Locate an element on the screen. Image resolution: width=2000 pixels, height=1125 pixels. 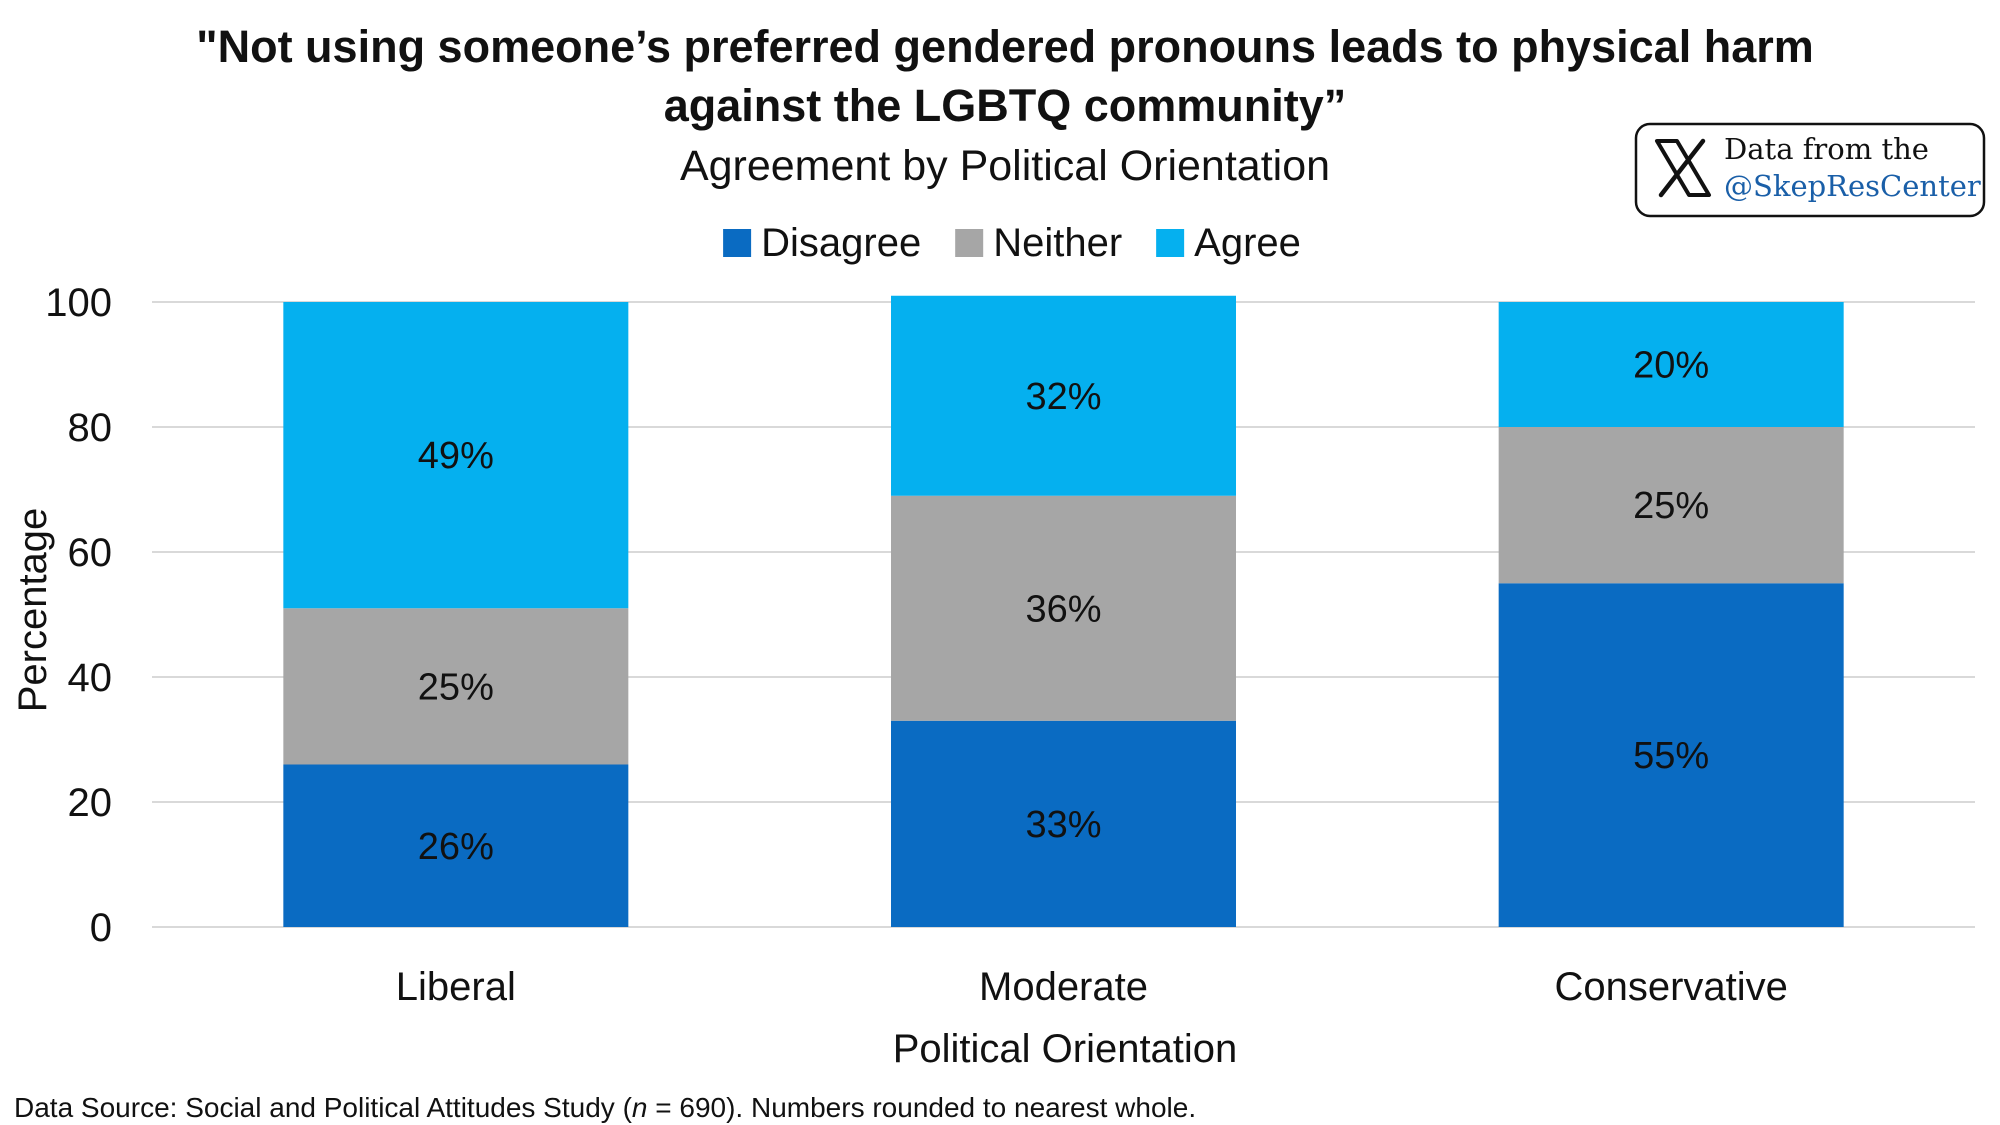
bar-value-label: 36% is located at coordinates (1063, 609).